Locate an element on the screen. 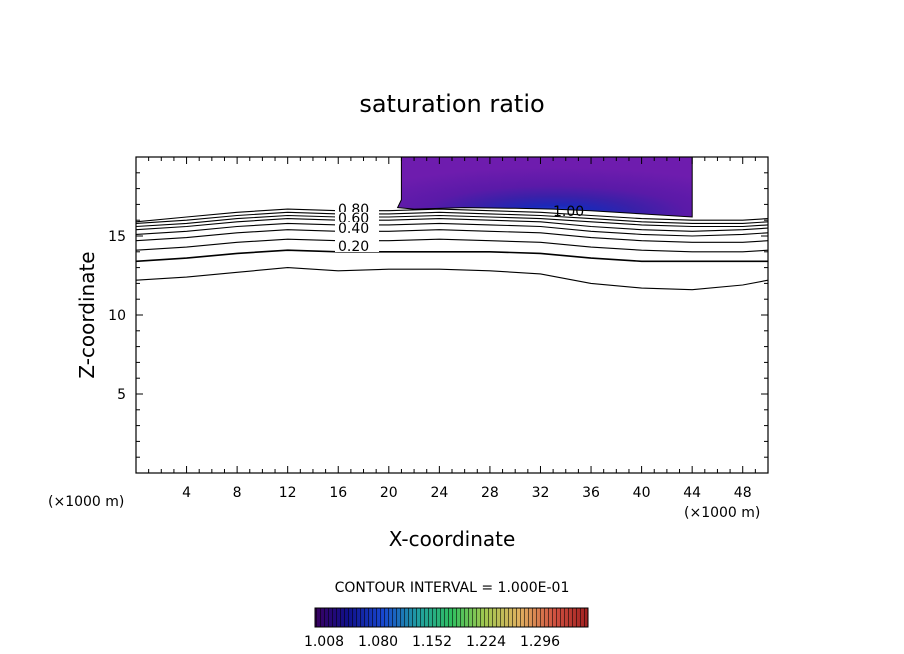 This screenshot has width=904, height=654. contour-lines is located at coordinates (452, 249).